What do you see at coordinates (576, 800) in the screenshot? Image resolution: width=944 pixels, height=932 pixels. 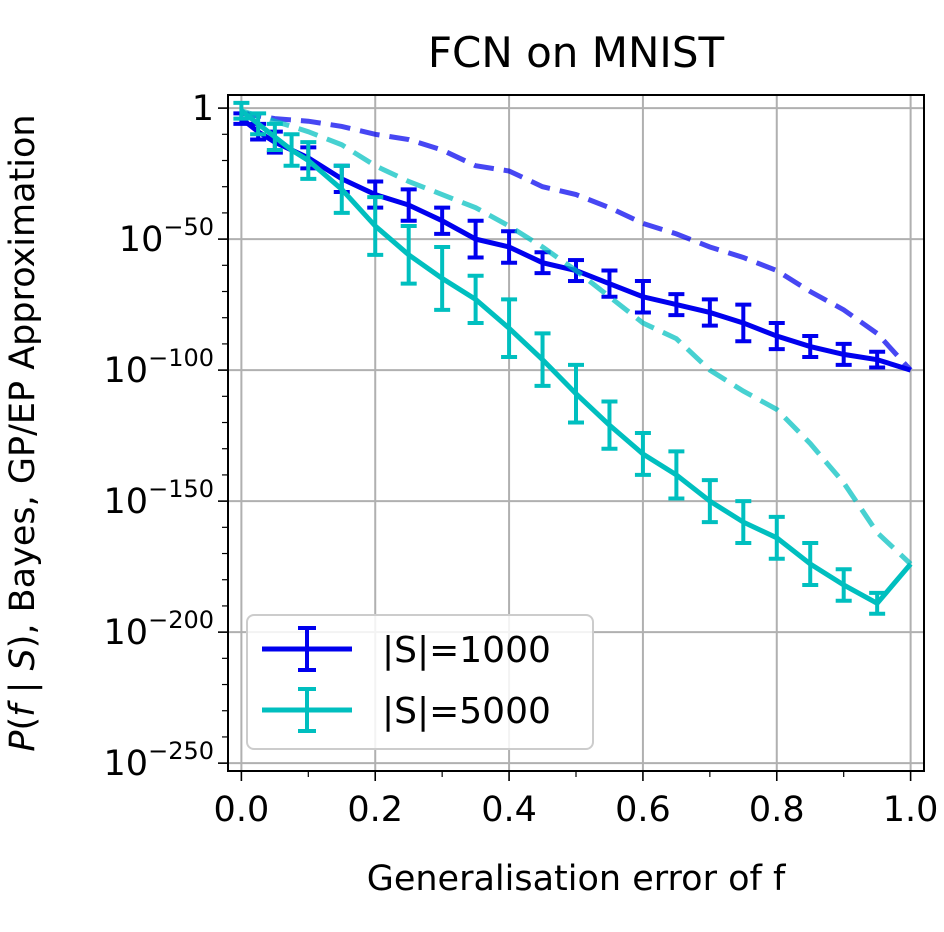 I see `x-axis: 0.0 0.2 0.4 0.6 0.8 1.0` at bounding box center [576, 800].